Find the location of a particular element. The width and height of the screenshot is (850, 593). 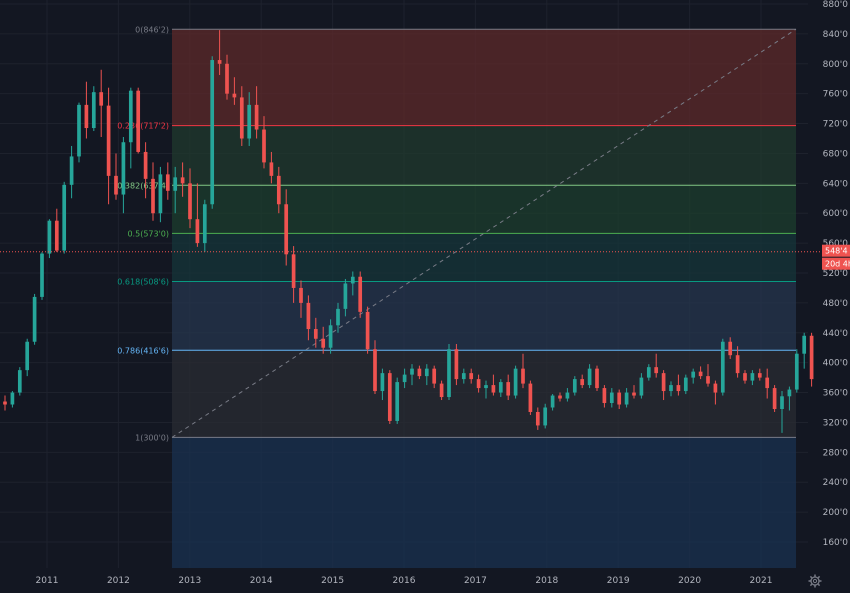

time-tick-label: 2021 is located at coordinates (761, 581).